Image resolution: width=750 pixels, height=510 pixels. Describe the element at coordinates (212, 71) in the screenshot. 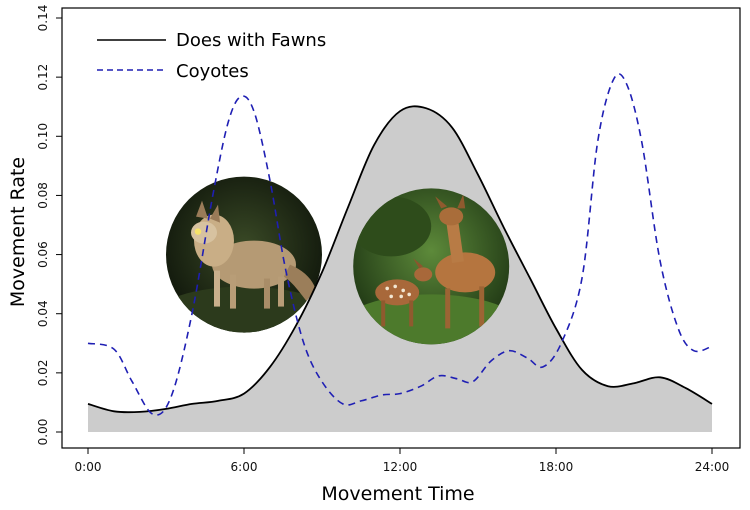

I see `legend-label-coyotes: Coyotes` at that location.